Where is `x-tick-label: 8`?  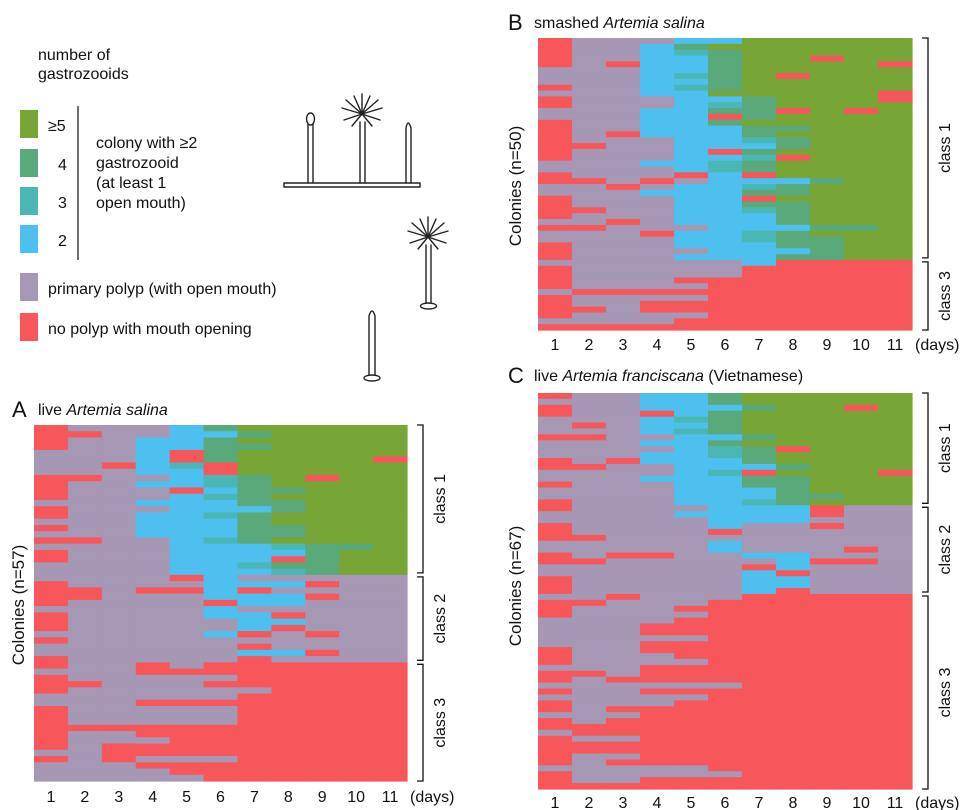
x-tick-label: 8 is located at coordinates (793, 345).